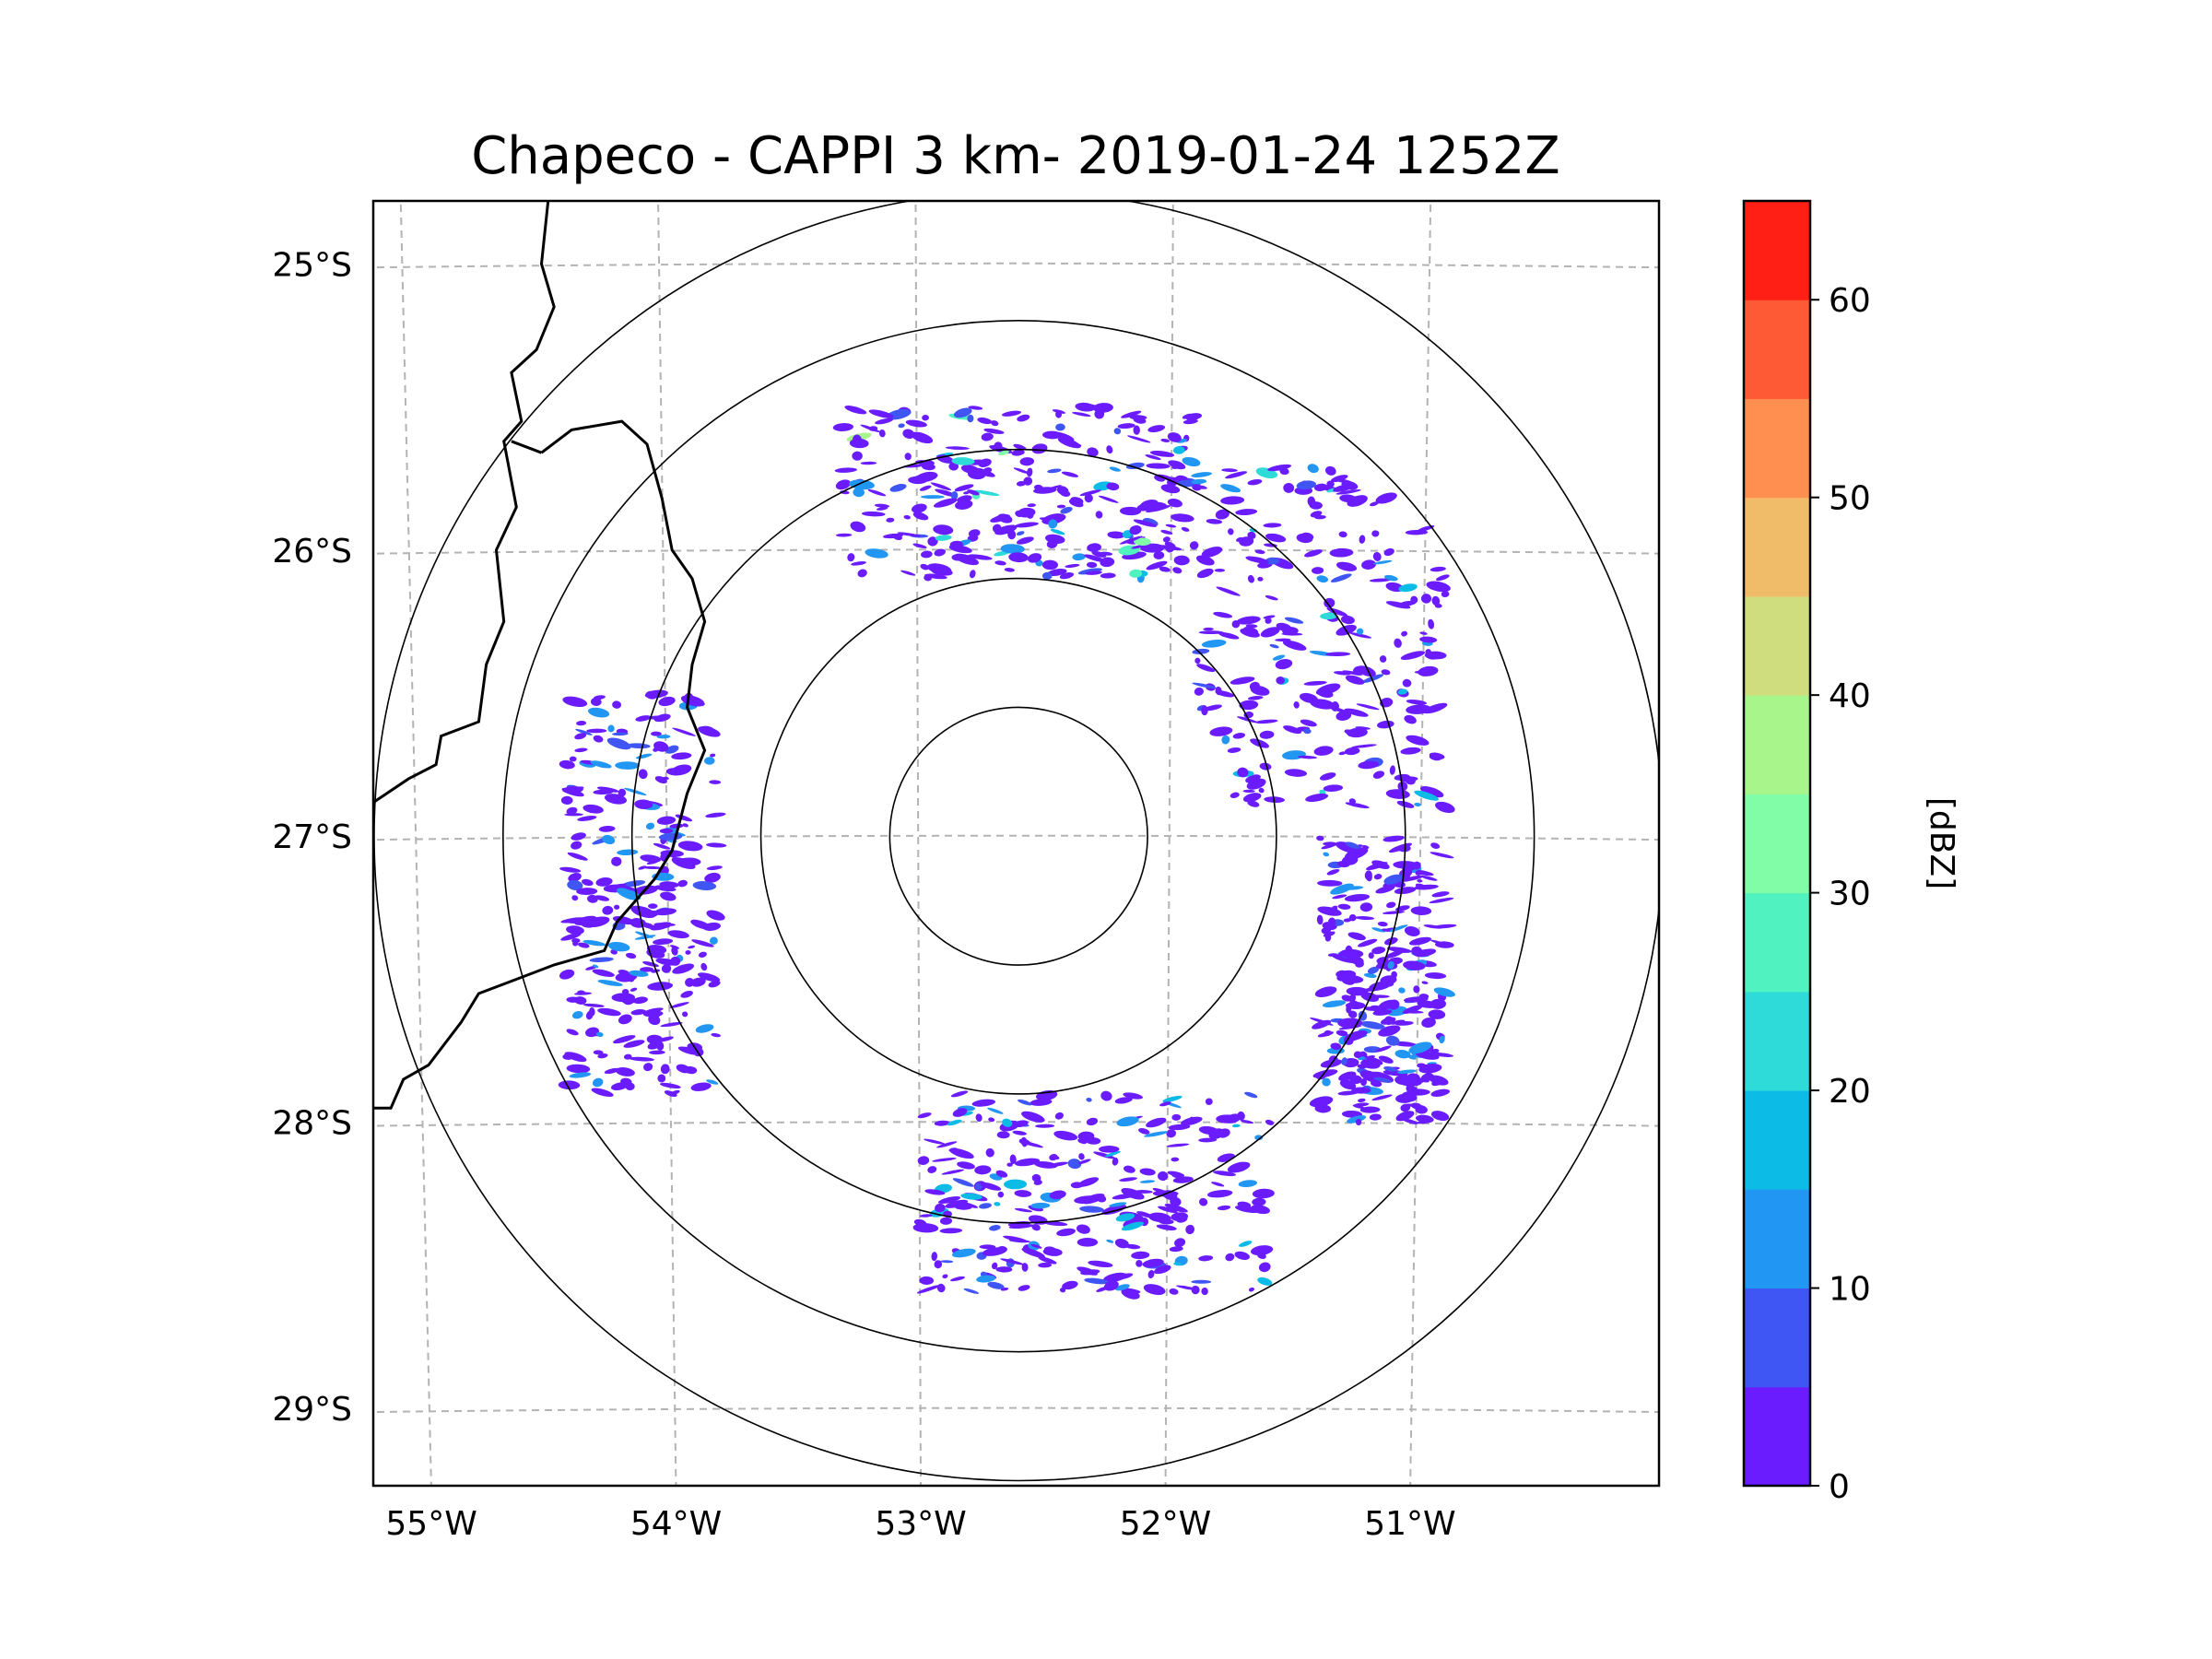  What do you see at coordinates (431, 1524) in the screenshot?
I see `x-tick-label: 55°W` at bounding box center [431, 1524].